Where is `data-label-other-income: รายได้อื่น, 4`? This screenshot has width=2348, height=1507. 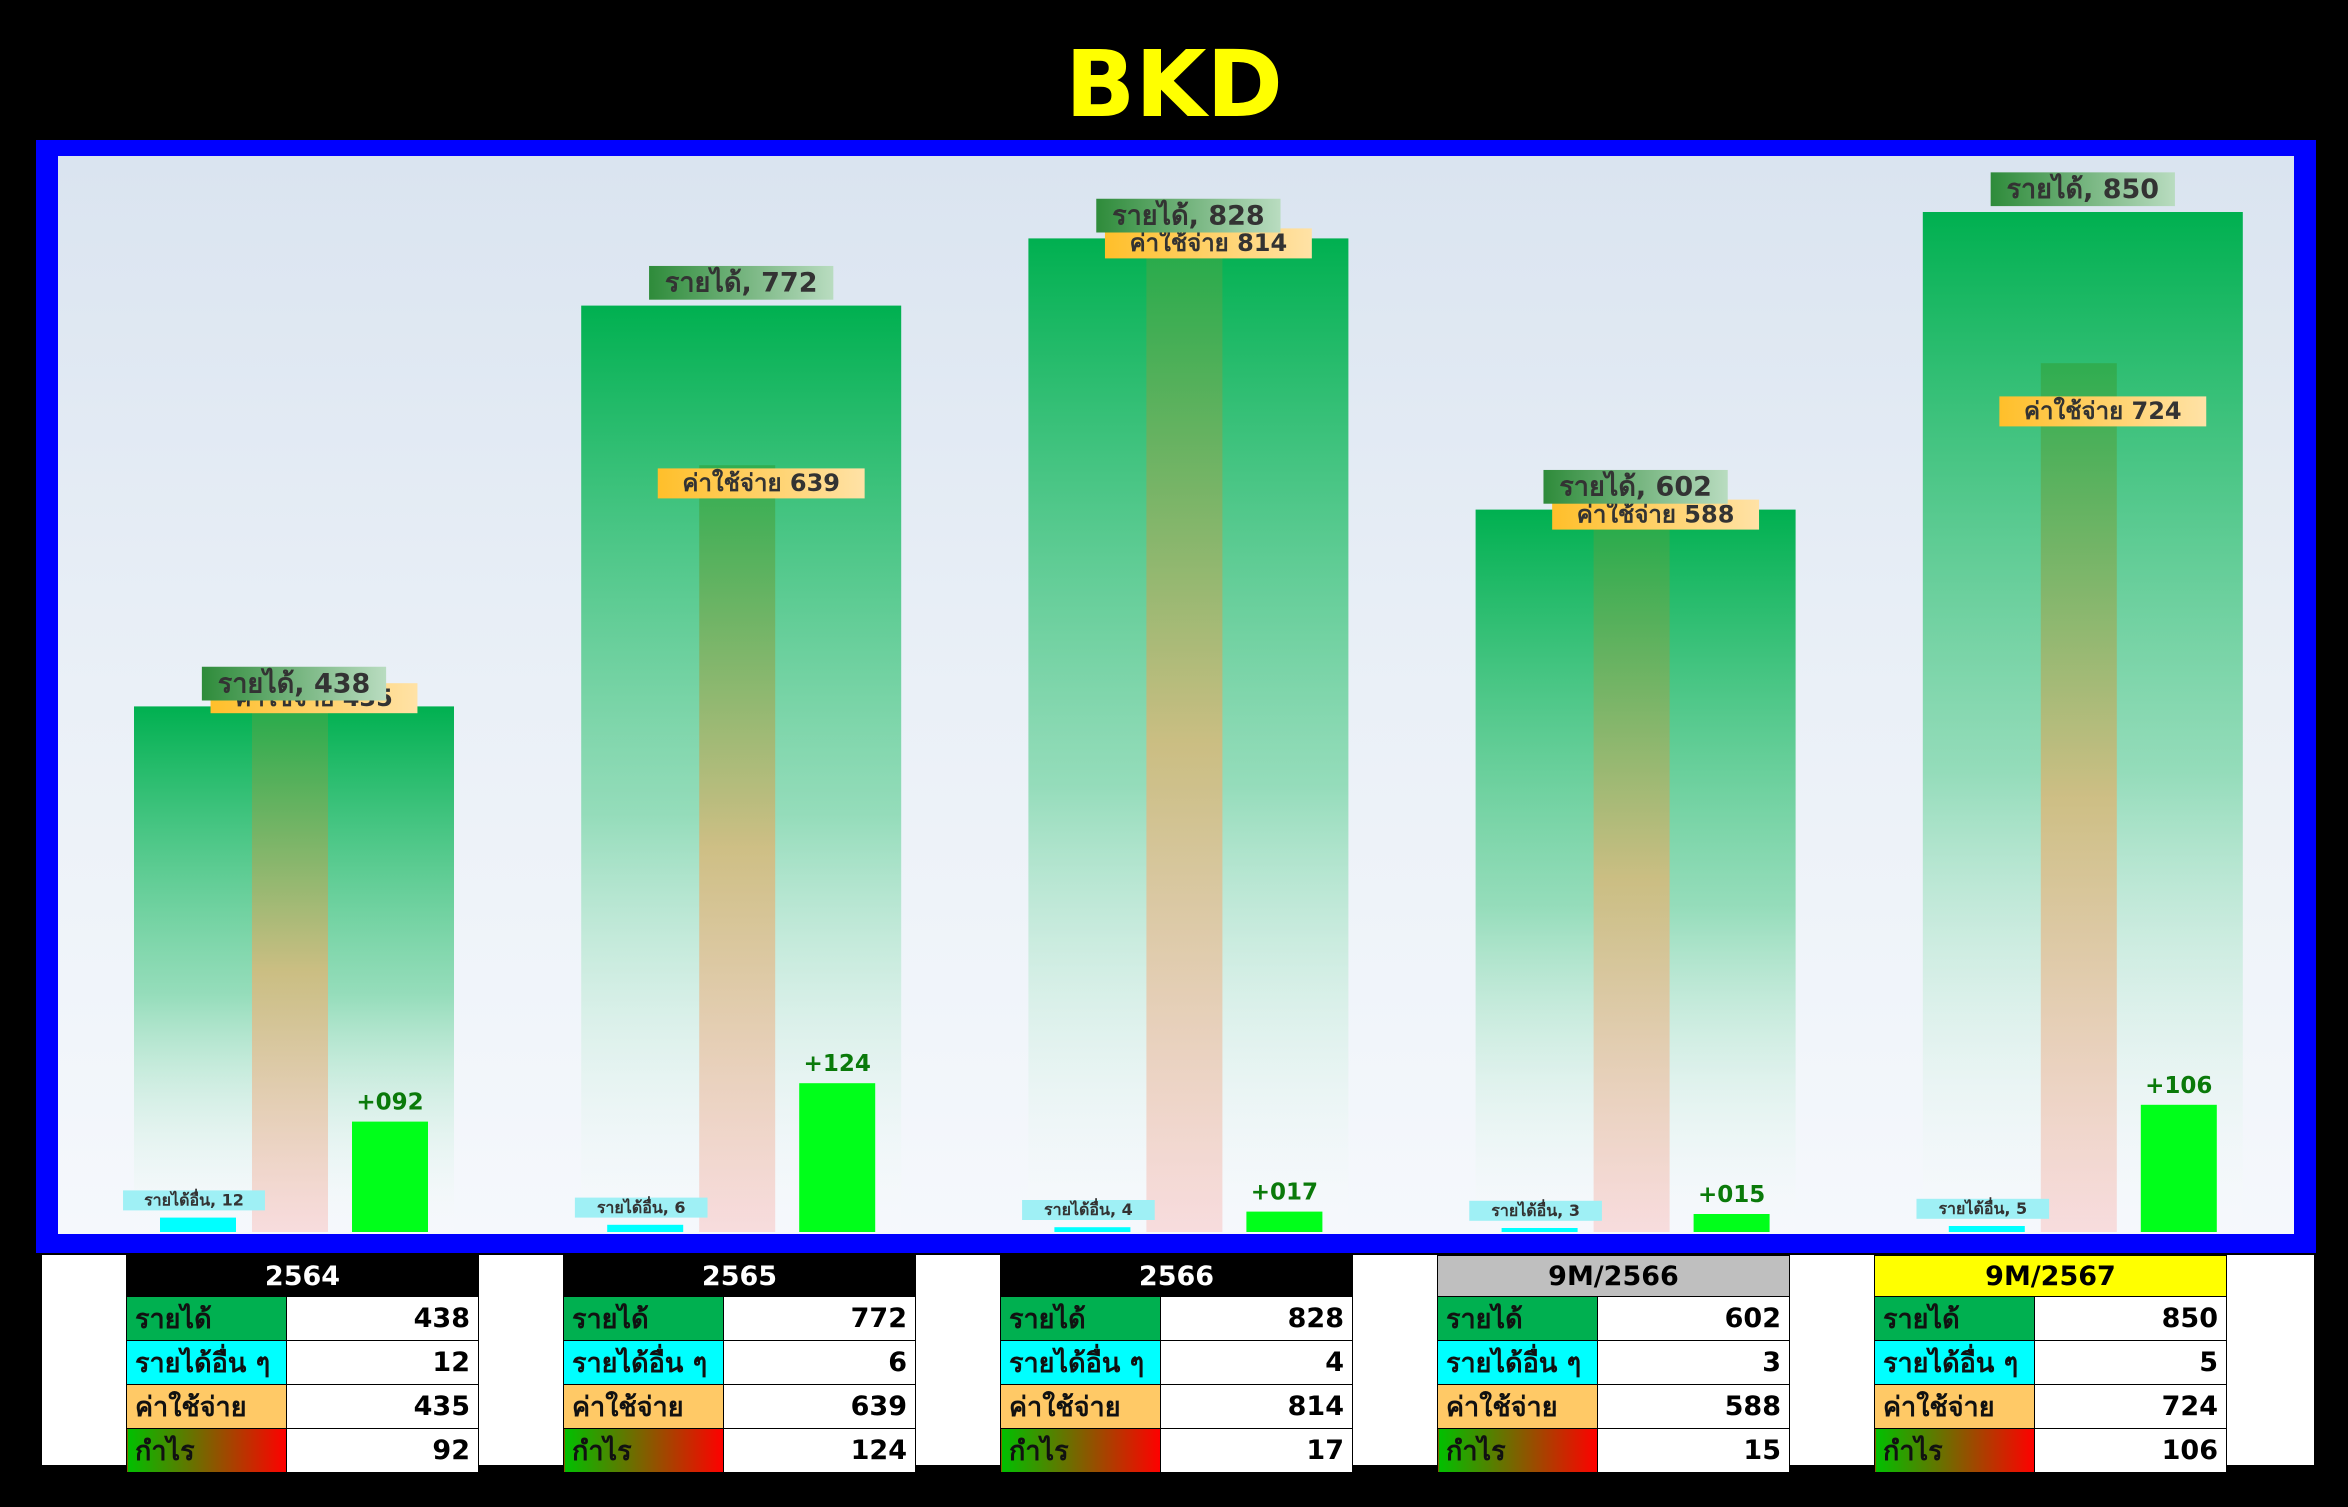 data-label-other-income: รายได้อื่น, 4 is located at coordinates (1088, 1209).